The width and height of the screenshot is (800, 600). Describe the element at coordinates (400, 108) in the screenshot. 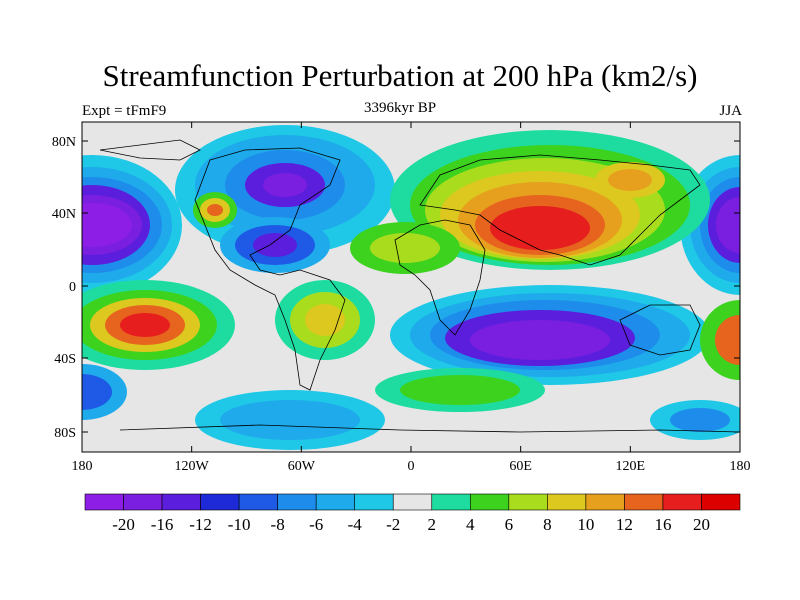

I see `time-label: 3396kyr BP` at that location.